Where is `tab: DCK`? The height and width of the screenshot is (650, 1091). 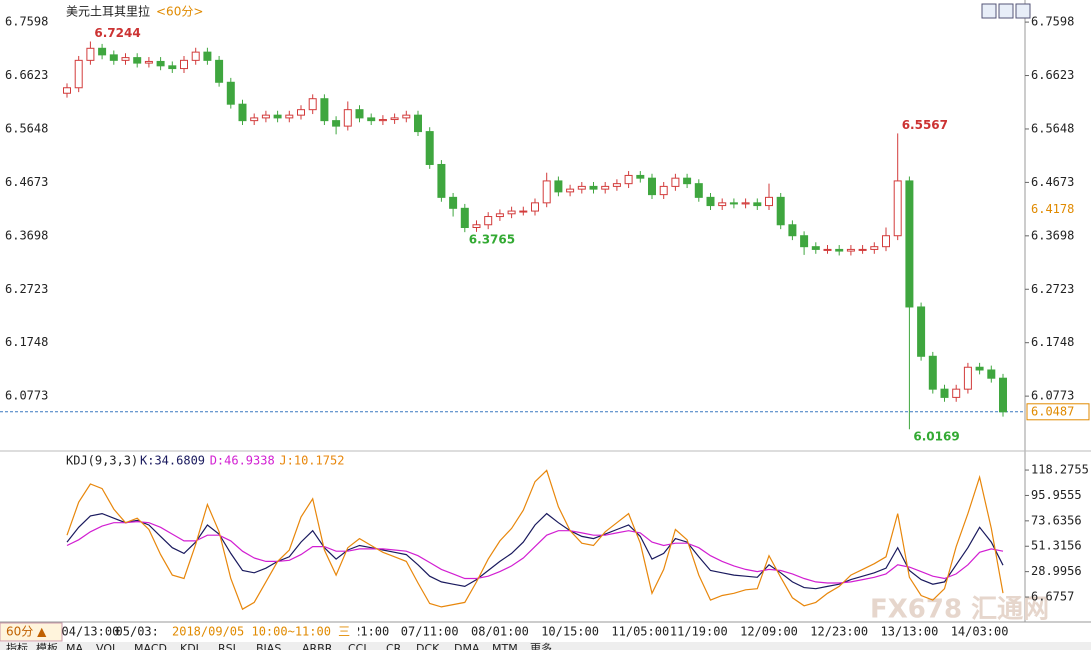 tab: DCK is located at coordinates (428, 646).